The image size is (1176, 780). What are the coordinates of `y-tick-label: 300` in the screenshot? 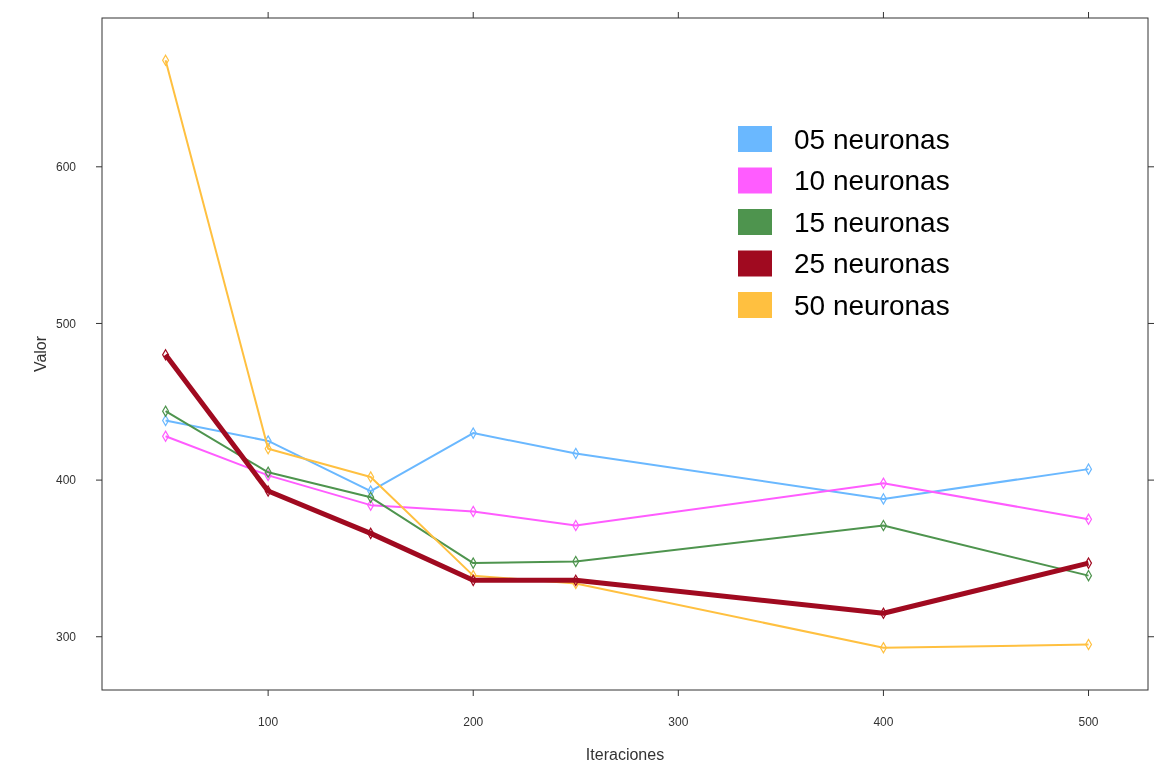 It's located at (66, 636).